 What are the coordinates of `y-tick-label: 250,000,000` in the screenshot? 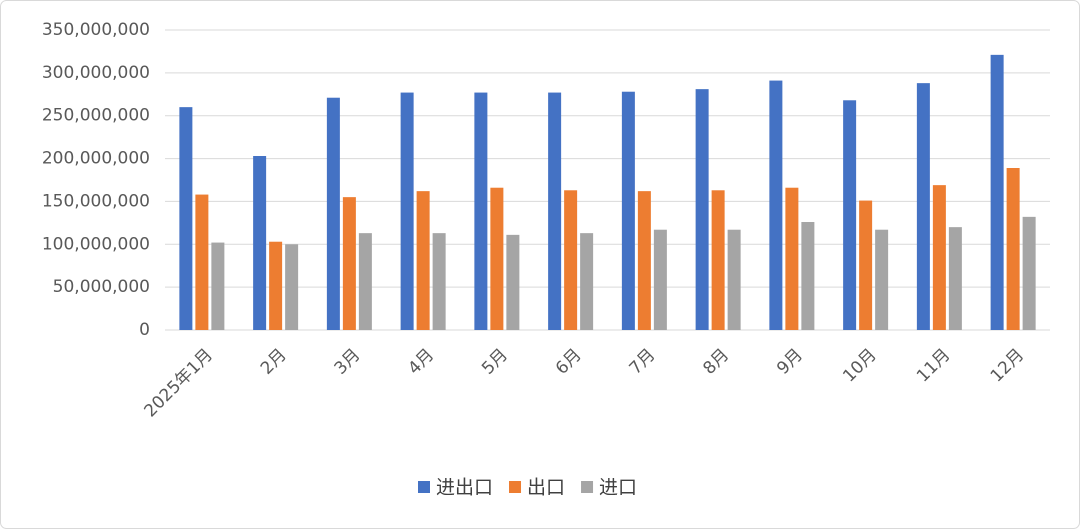 It's located at (96, 116).